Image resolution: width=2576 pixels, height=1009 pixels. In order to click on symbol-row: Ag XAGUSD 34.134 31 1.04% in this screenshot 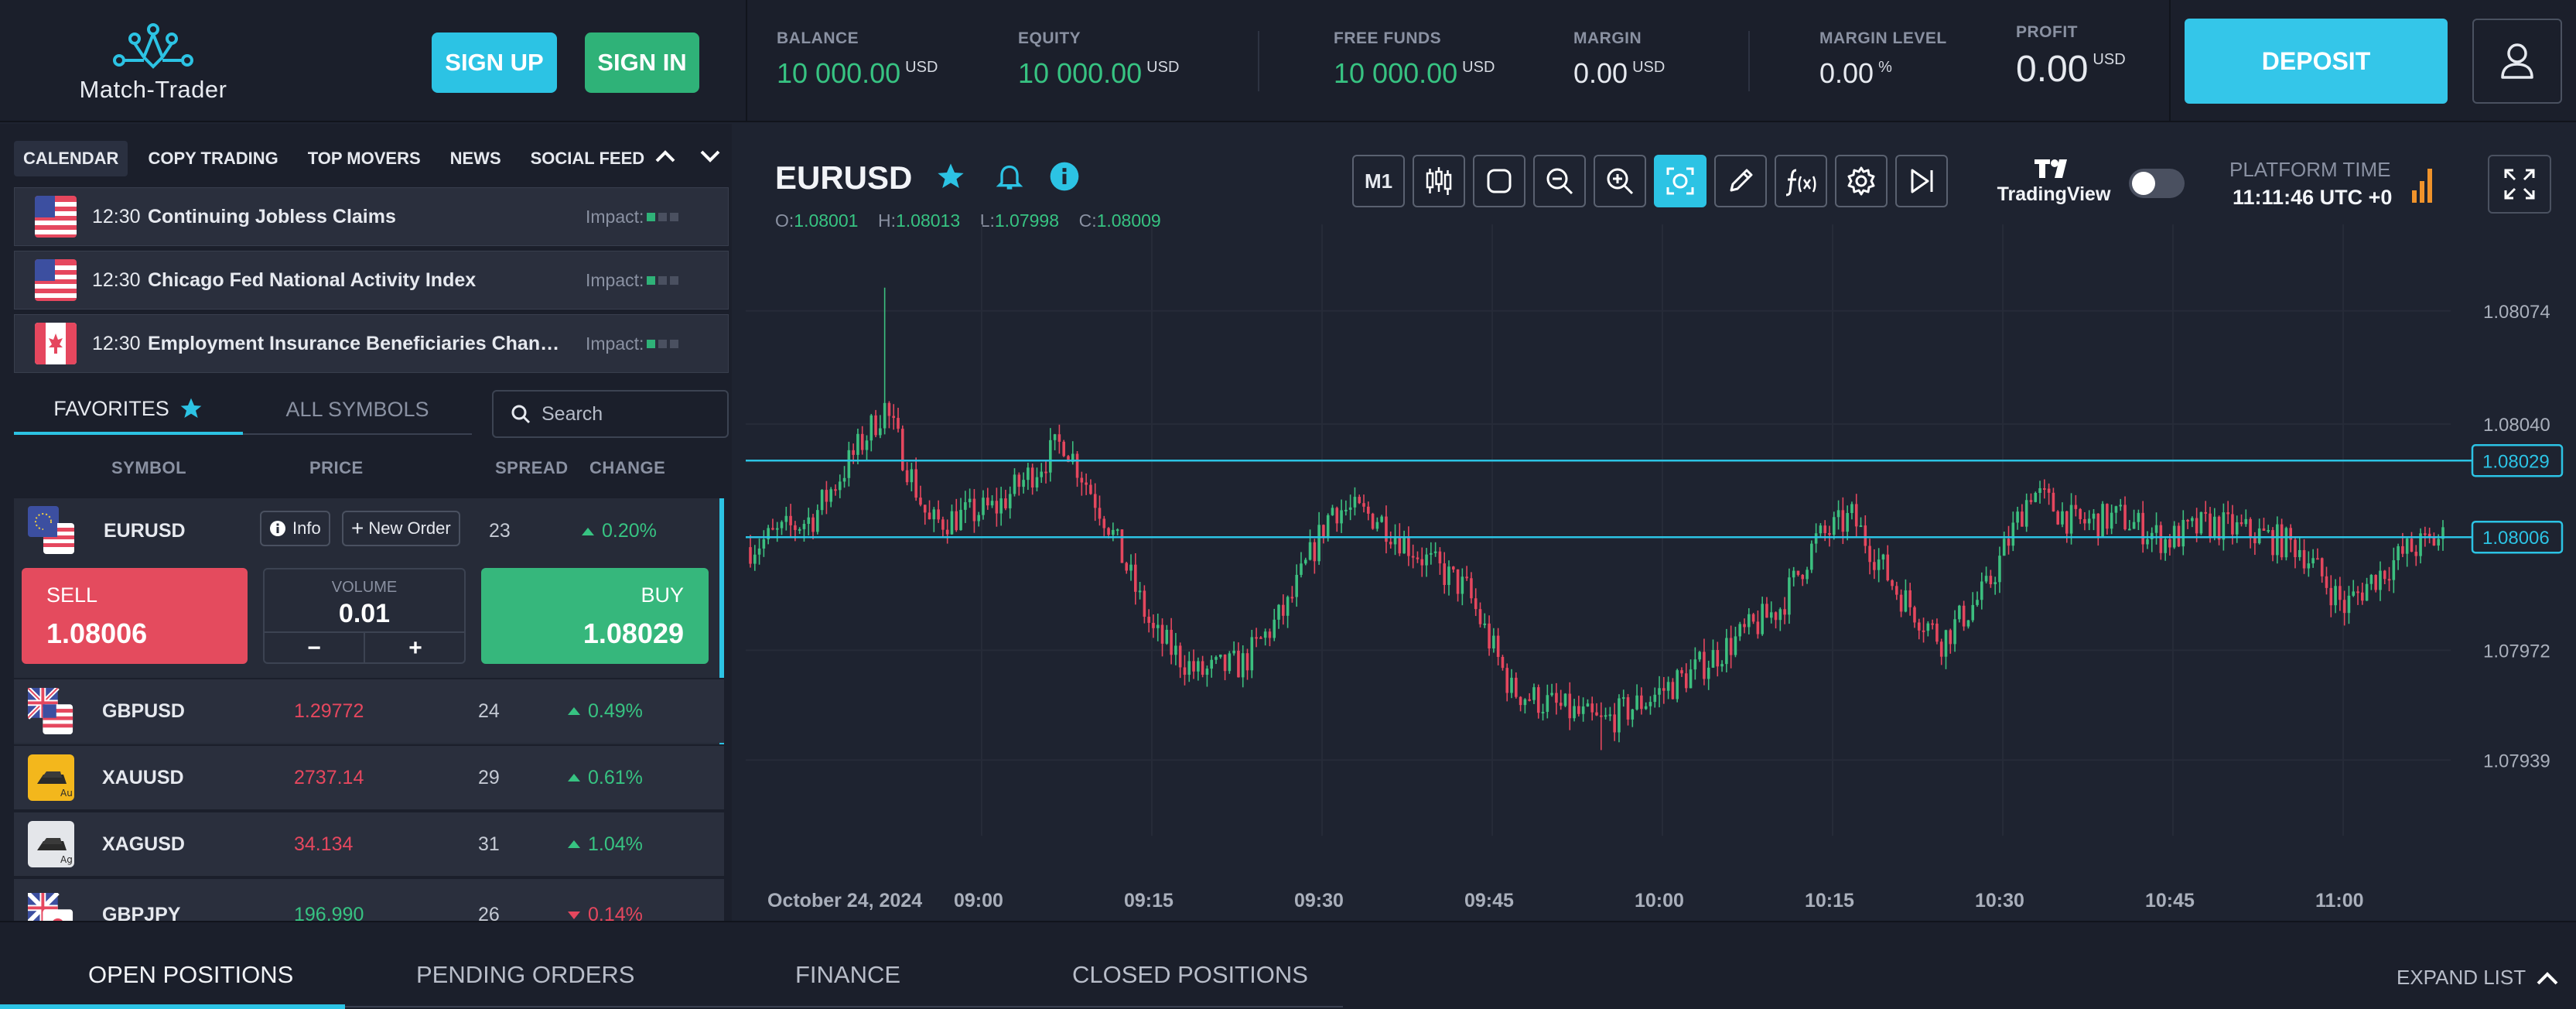, I will do `click(369, 843)`.